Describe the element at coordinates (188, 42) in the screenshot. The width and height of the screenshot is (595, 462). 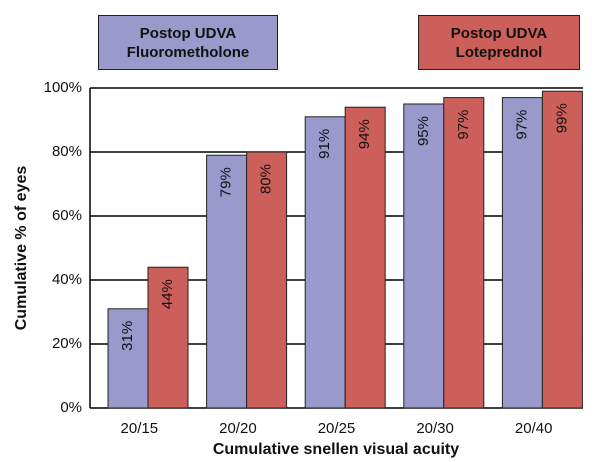
I see `legend-entry: Postop UDVA Fluorometholone` at that location.